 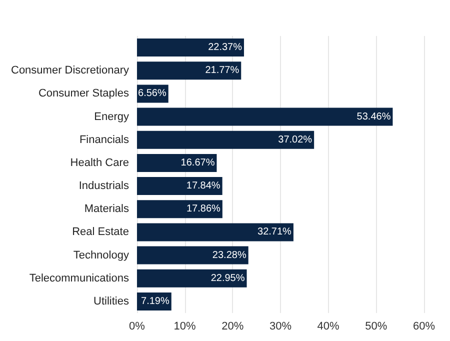 I want to click on y-tick-label: Consumer Discretionary, so click(x=70, y=70).